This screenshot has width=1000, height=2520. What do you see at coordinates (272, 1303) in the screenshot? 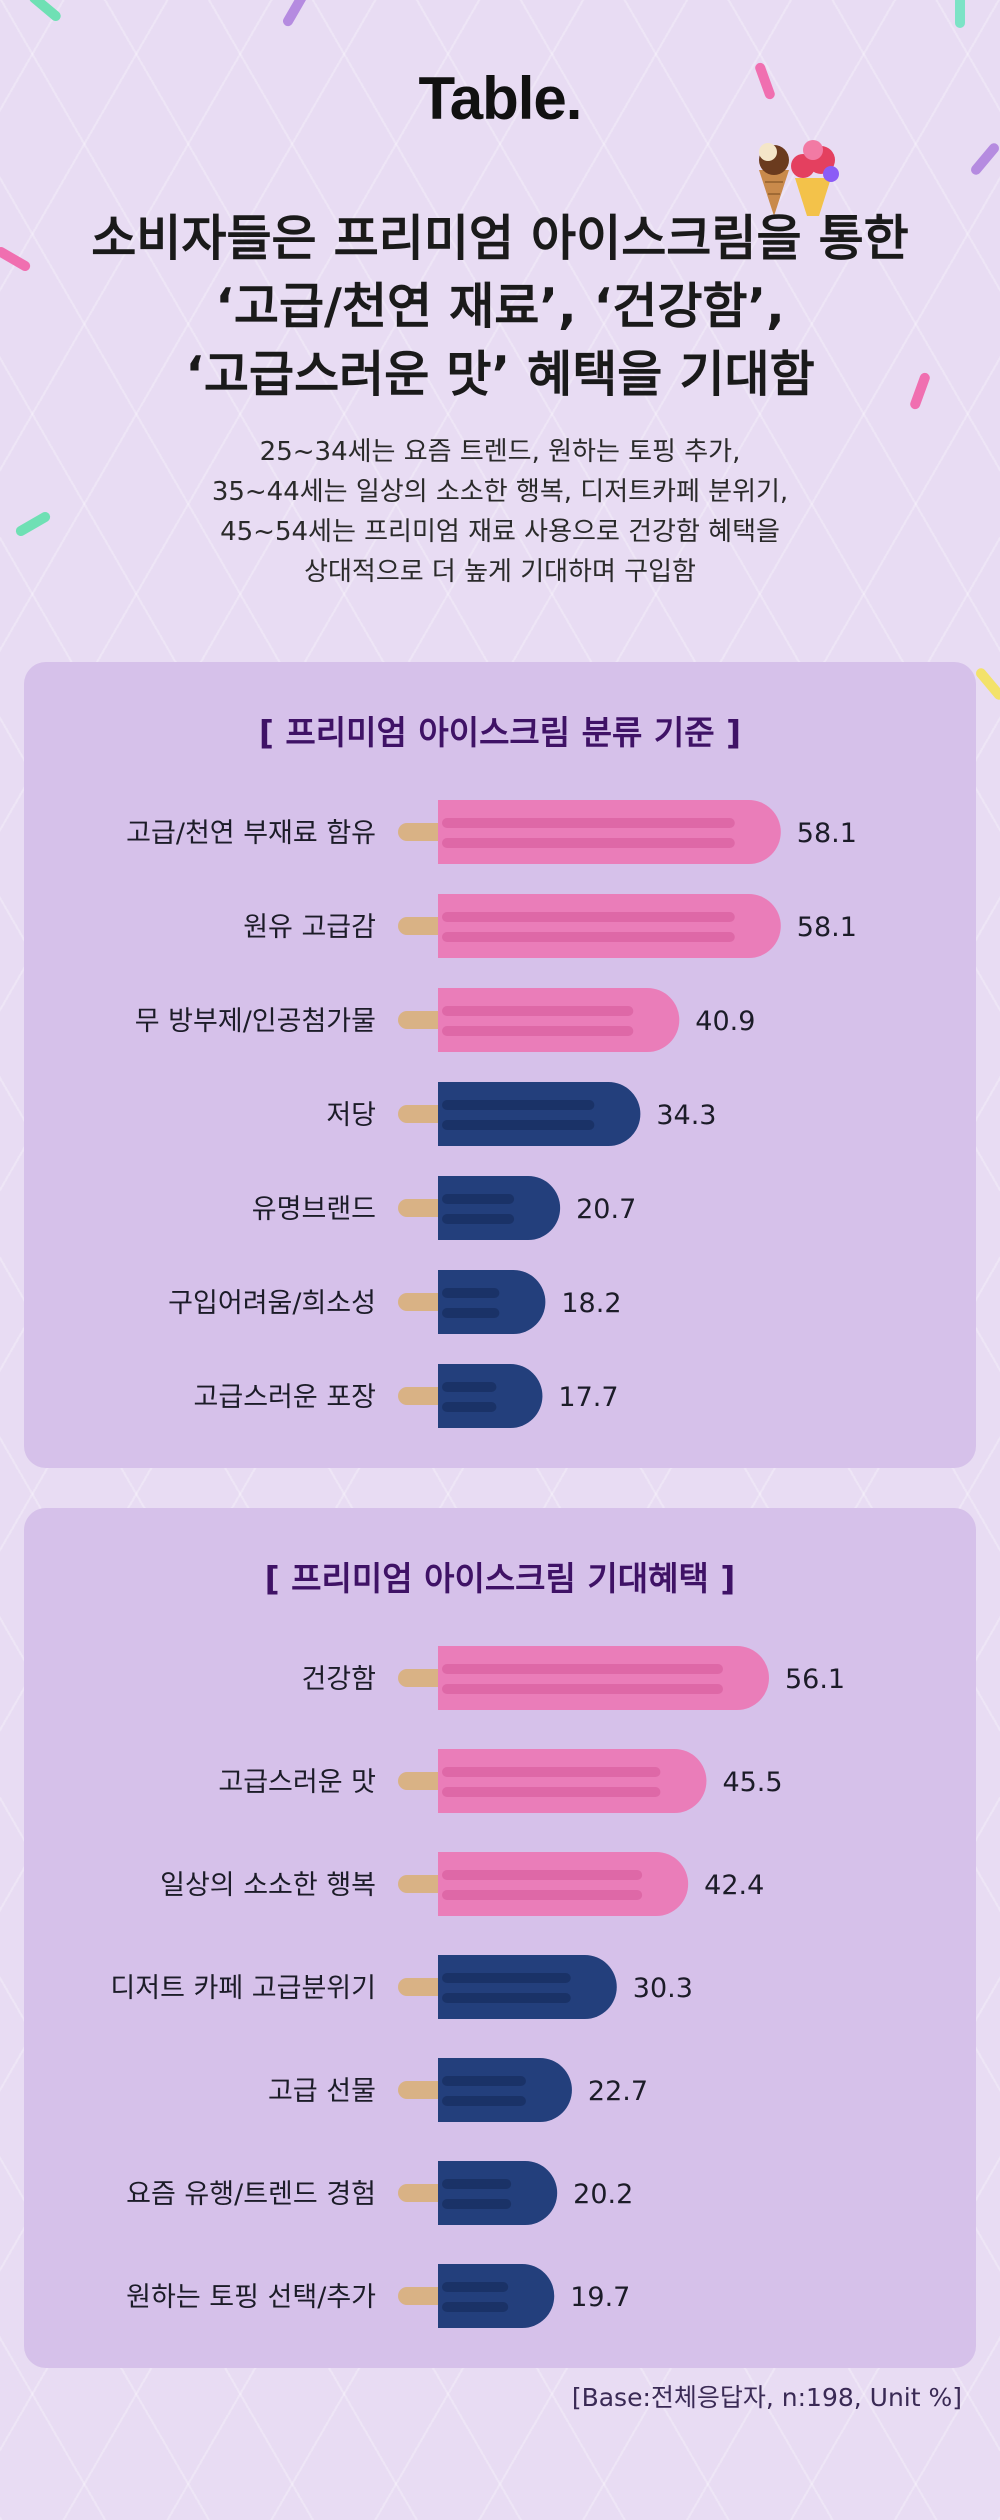
I see `bar-category-label: 구입어려움/희소성` at bounding box center [272, 1303].